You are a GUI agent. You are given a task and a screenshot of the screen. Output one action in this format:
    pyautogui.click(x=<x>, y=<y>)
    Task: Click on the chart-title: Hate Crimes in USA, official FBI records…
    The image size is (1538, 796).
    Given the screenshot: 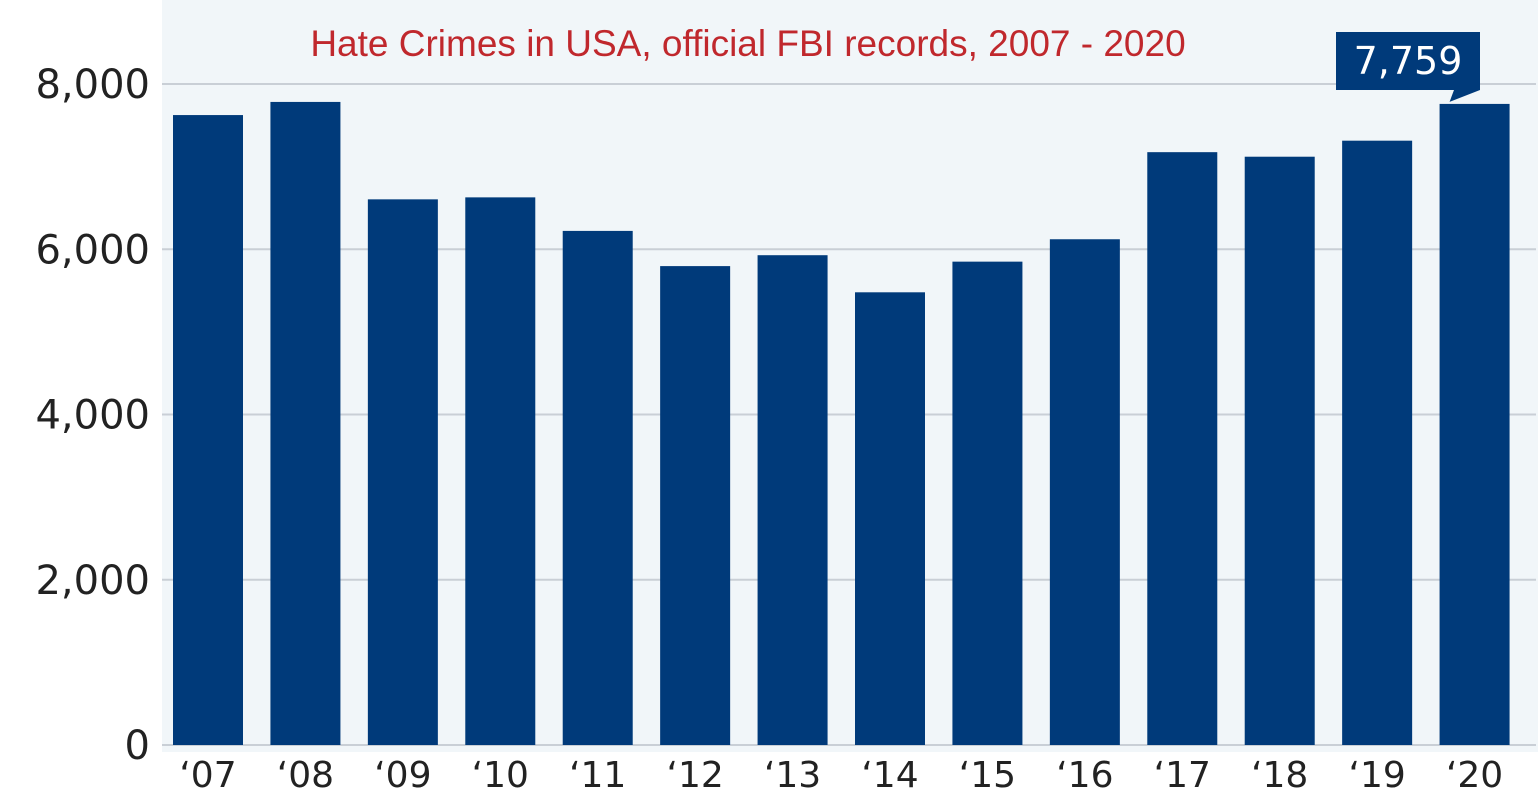 What is the action you would take?
    pyautogui.click(x=747, y=43)
    